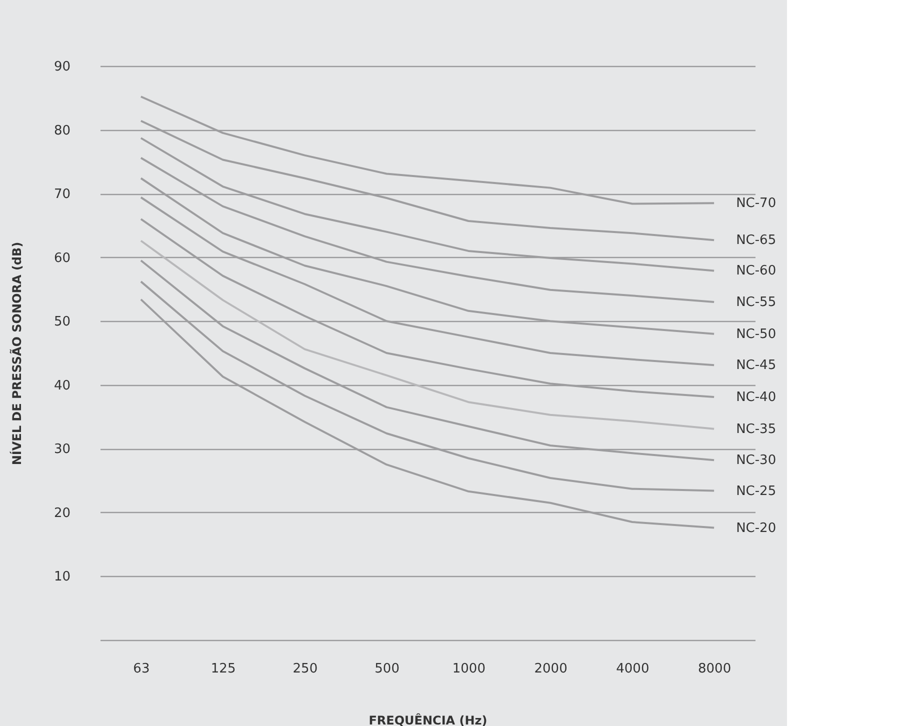 This screenshot has height=726, width=898. What do you see at coordinates (305, 669) in the screenshot?
I see `x-tick-label: 250` at bounding box center [305, 669].